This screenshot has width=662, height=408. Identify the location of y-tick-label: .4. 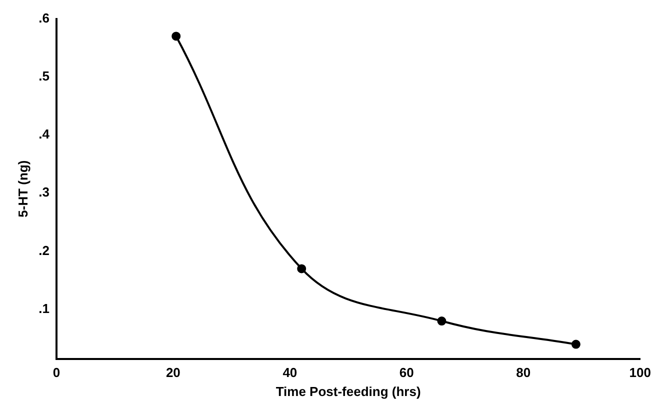
(44, 134).